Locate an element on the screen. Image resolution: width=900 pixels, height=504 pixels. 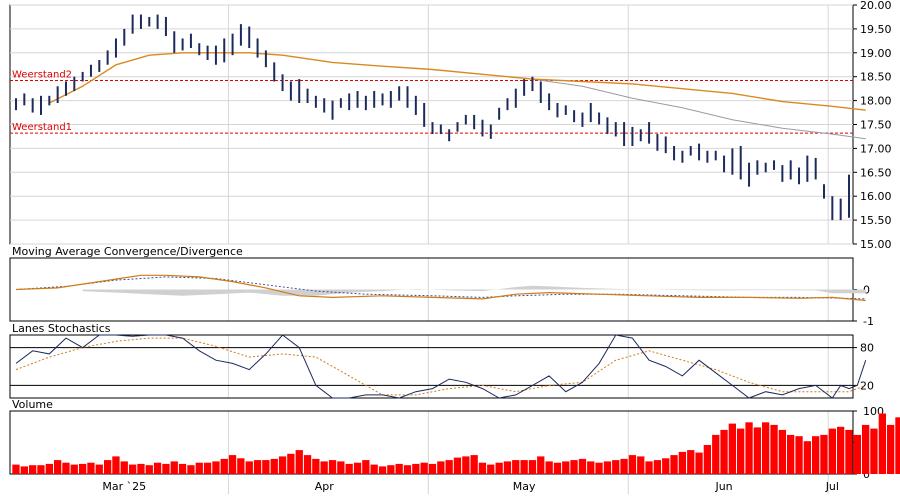
macd-tick-label: 0 is located at coordinates (866, 290).